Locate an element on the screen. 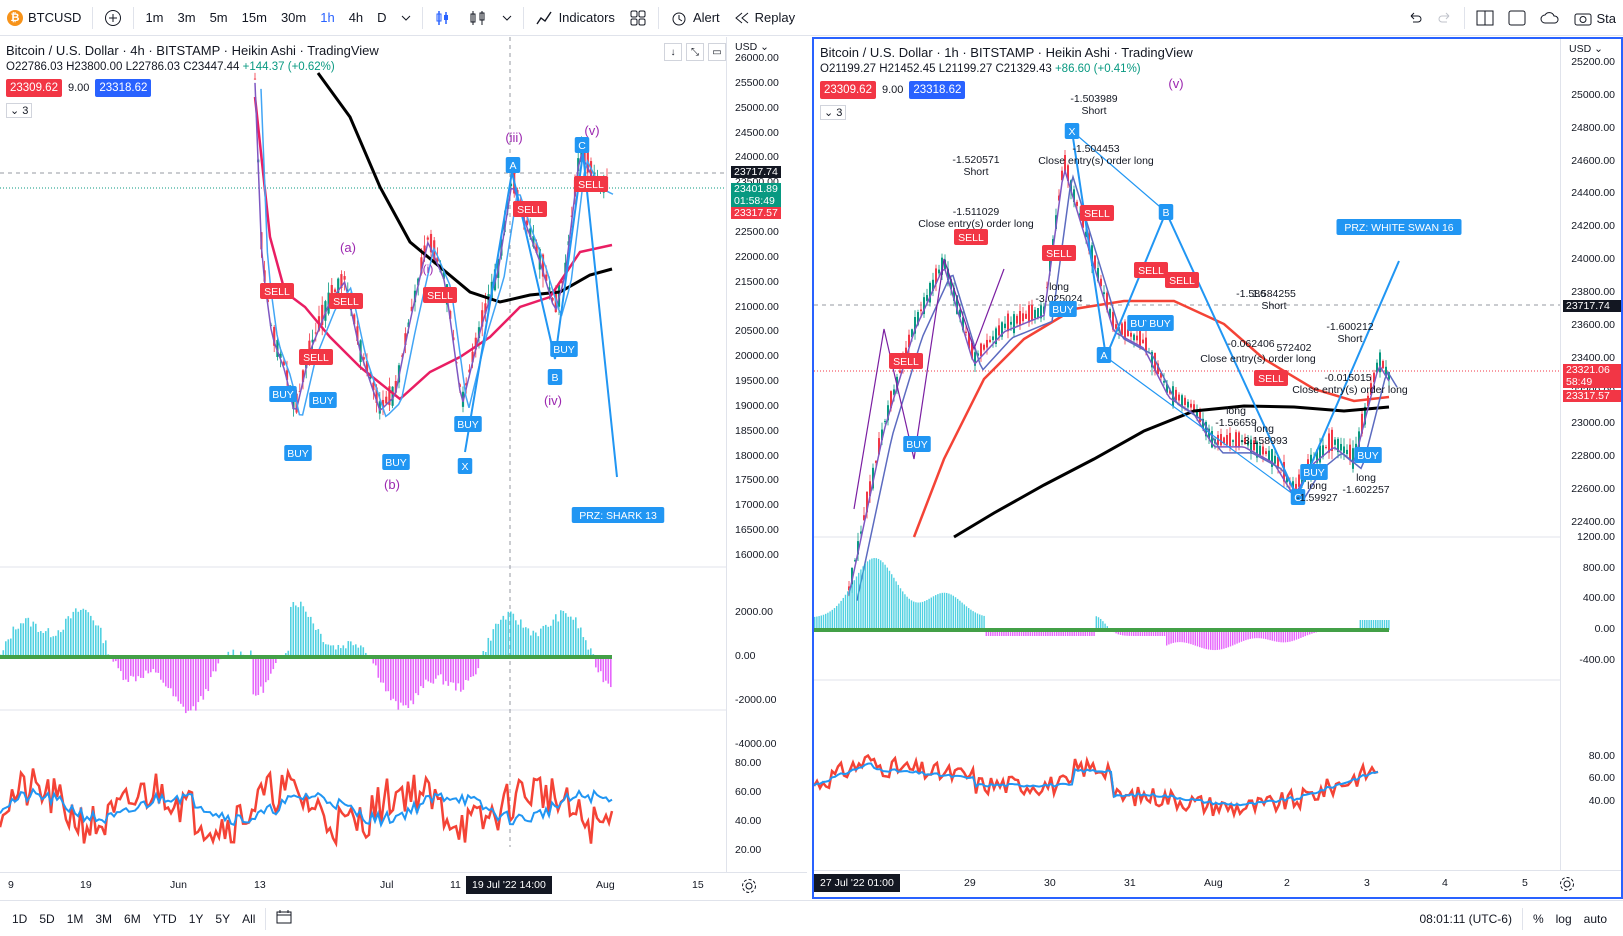 The height and width of the screenshot is (936, 1623). camera-icon: Sta is located at coordinates (1595, 18).